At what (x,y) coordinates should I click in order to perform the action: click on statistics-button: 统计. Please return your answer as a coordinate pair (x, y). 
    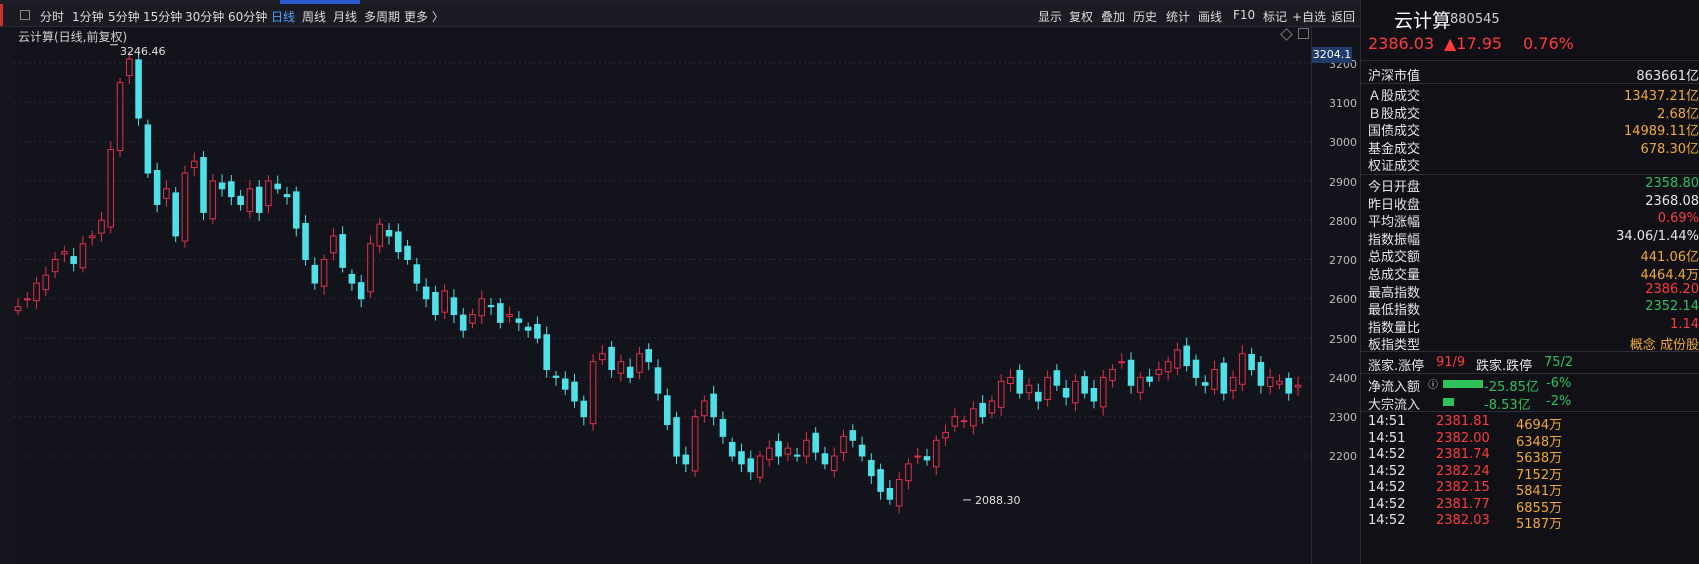
    Looking at the image, I should click on (1178, 17).